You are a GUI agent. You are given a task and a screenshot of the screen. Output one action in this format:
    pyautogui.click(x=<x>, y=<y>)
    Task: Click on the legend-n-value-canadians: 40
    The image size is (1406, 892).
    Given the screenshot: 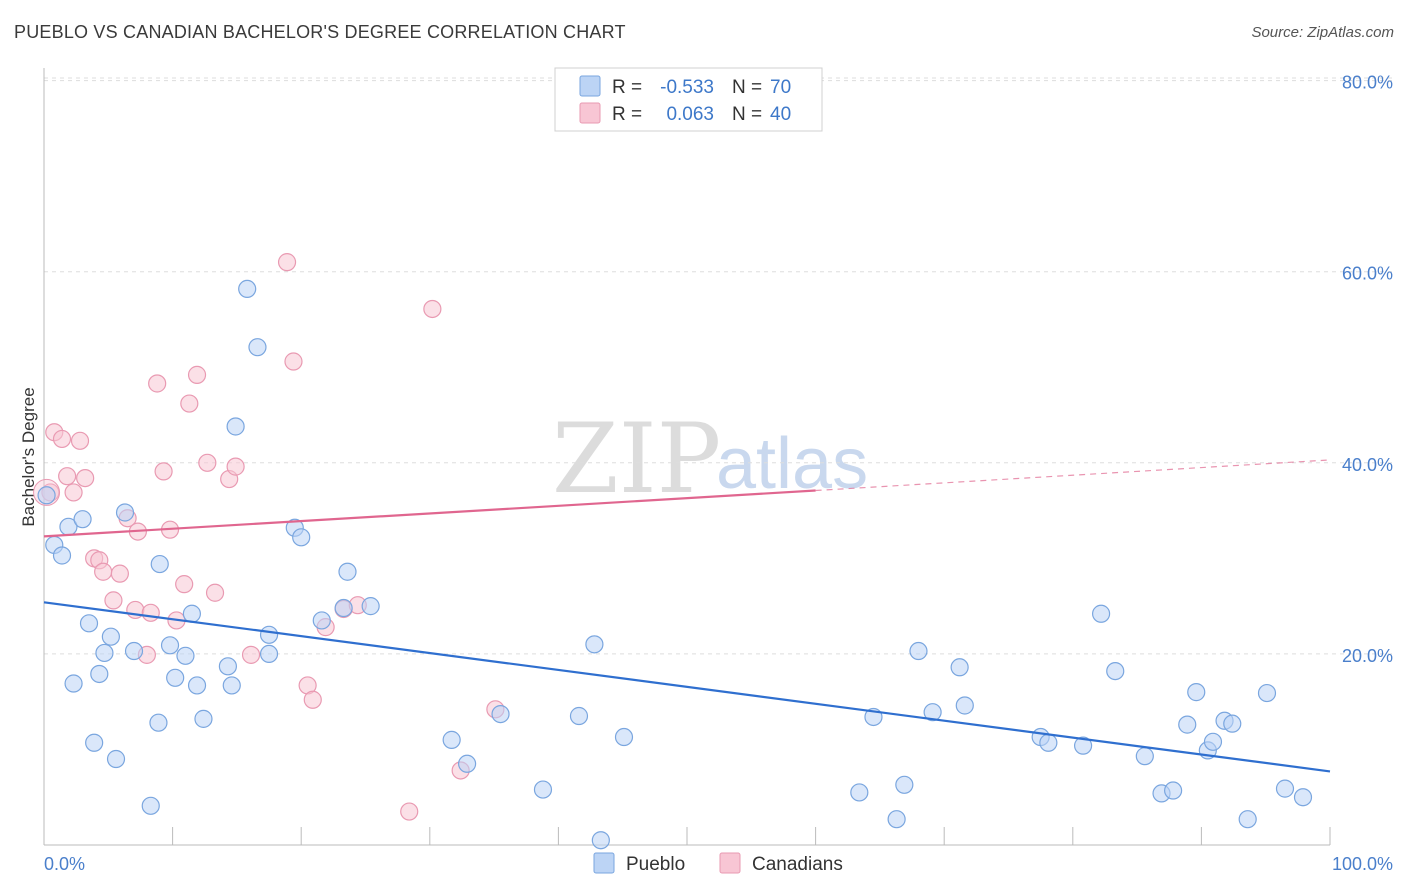 What is the action you would take?
    pyautogui.click(x=780, y=114)
    